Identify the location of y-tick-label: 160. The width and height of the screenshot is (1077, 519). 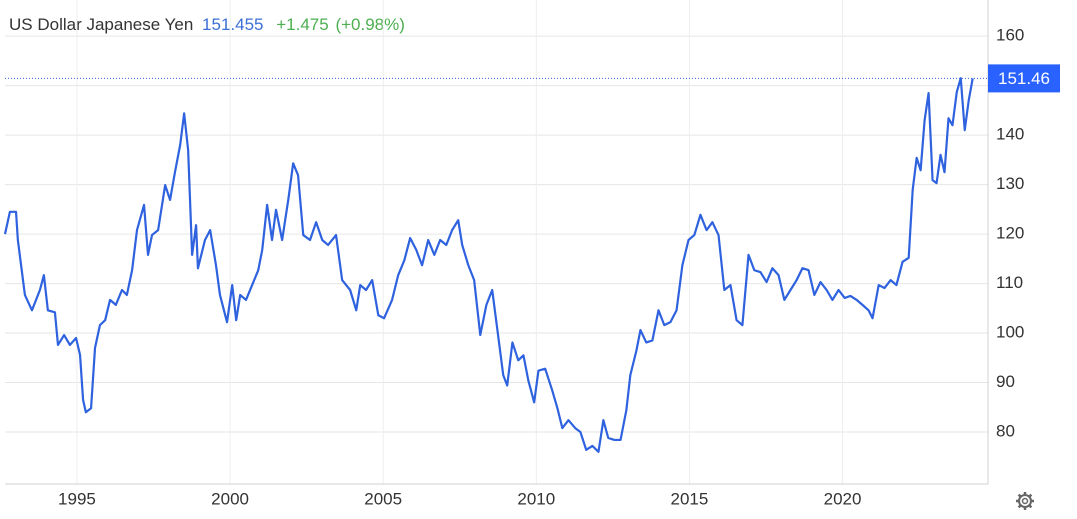
(1010, 35).